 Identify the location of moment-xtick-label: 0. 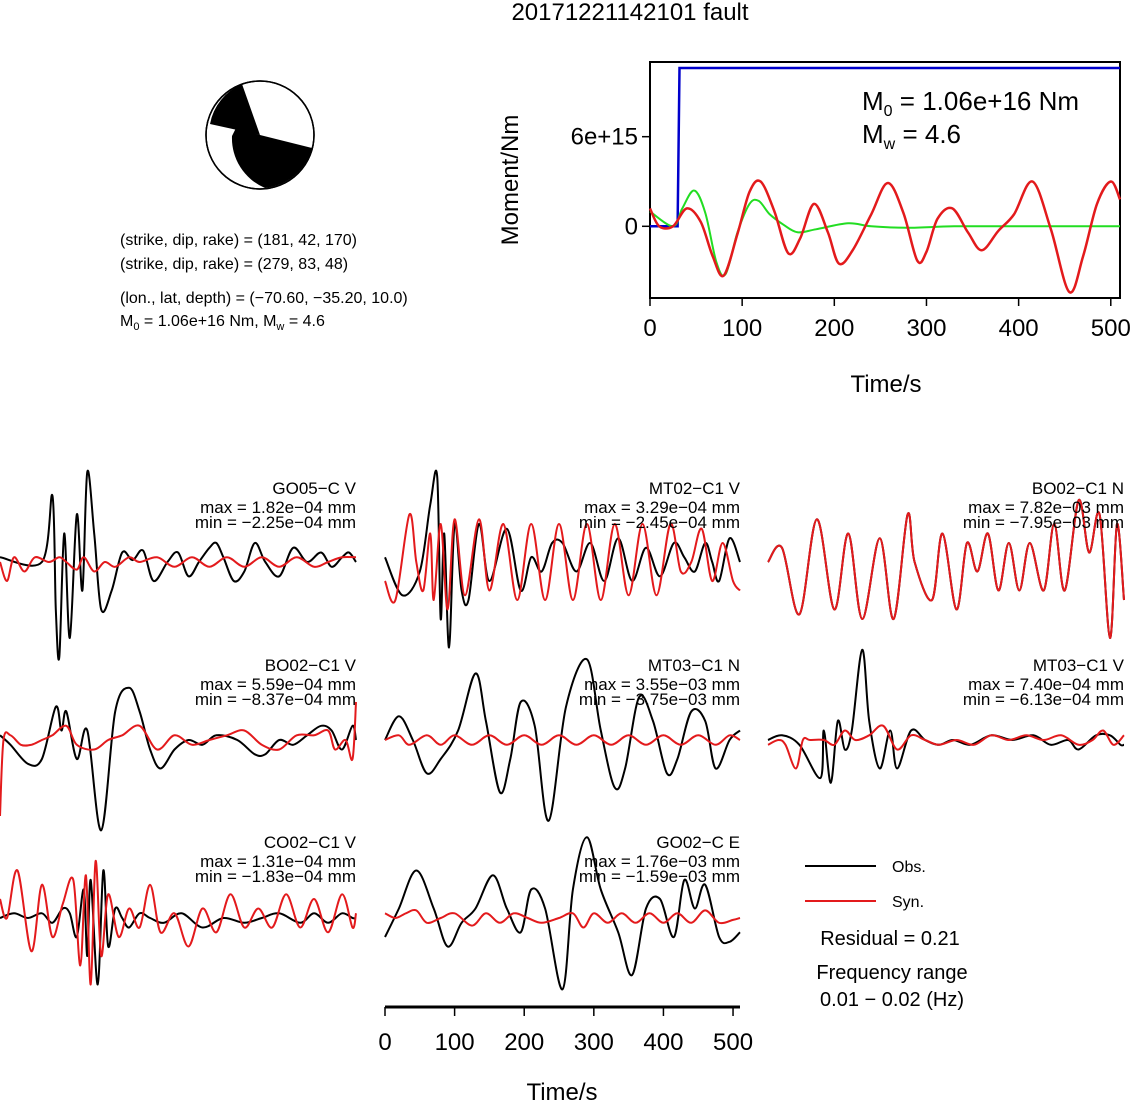
(649, 328).